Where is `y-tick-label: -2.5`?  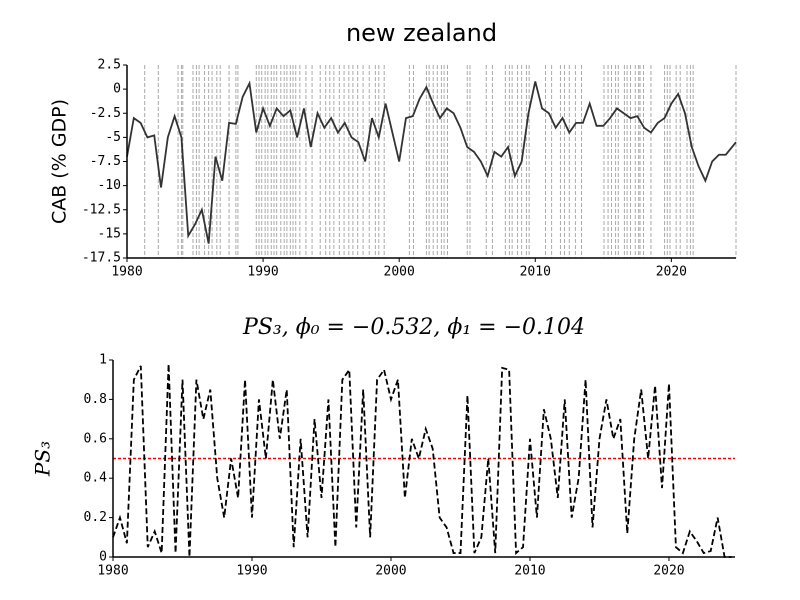 y-tick-label: -2.5 is located at coordinates (105, 113).